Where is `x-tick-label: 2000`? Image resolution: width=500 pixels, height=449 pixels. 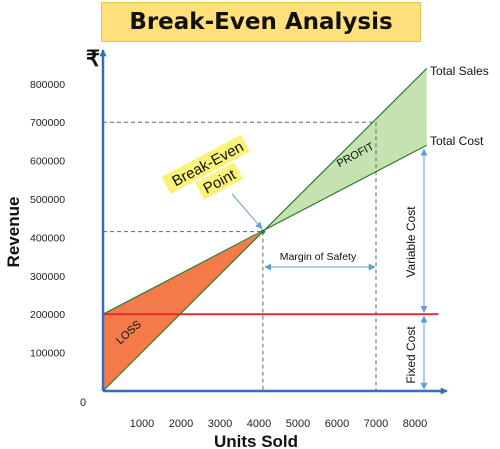 x-tick-label: 2000 is located at coordinates (181, 424).